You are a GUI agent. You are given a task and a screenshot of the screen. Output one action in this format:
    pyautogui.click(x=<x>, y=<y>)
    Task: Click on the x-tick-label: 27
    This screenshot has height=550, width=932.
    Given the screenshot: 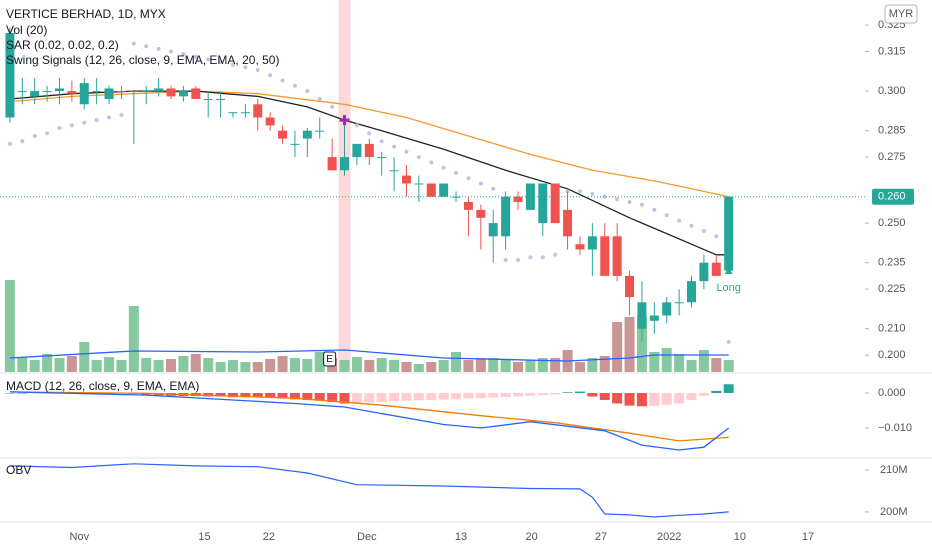 What is the action you would take?
    pyautogui.click(x=601, y=537)
    